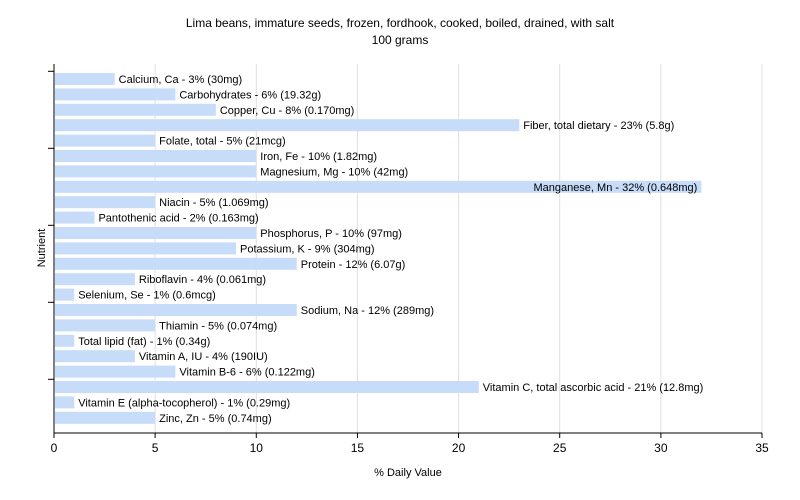 The height and width of the screenshot is (500, 800). What do you see at coordinates (307, 249) in the screenshot?
I see `bar-label: Potassium, K - 9% (304mg)` at bounding box center [307, 249].